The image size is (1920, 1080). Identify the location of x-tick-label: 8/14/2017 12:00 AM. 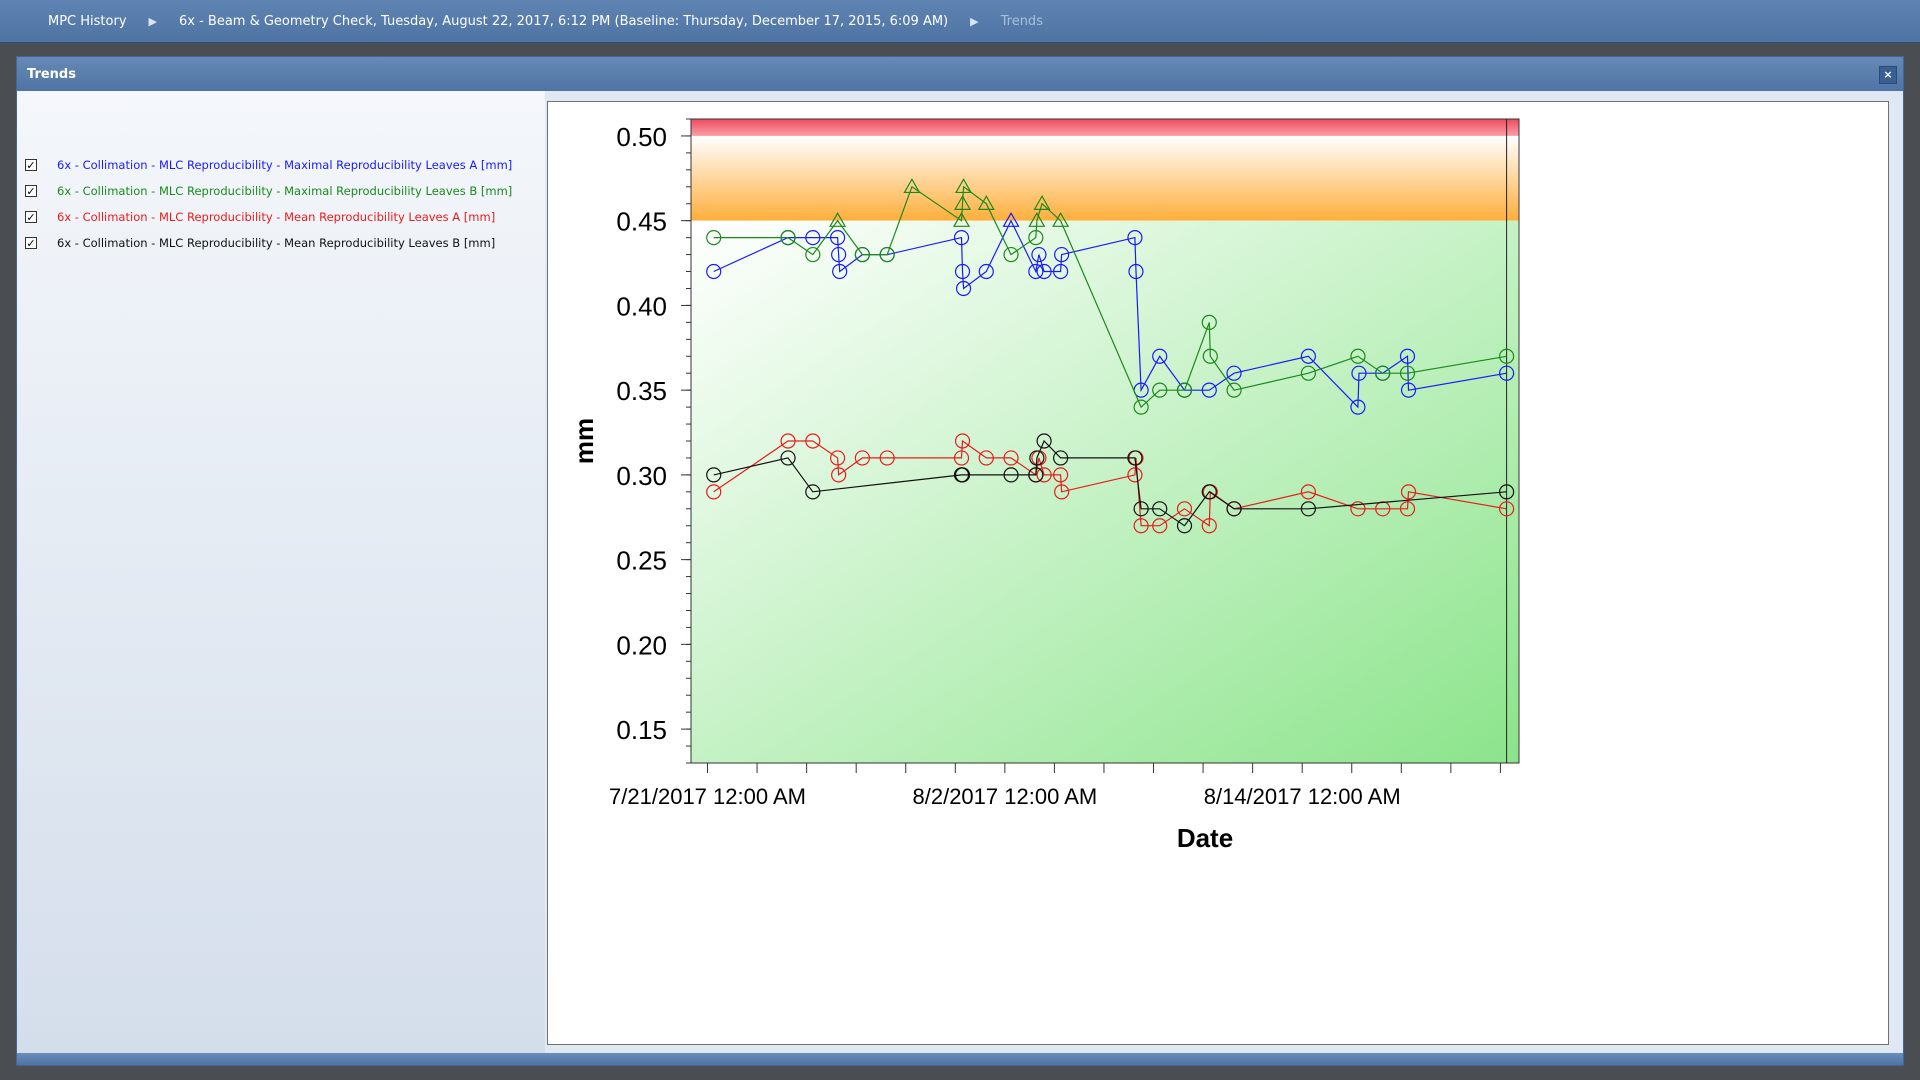
(1302, 796).